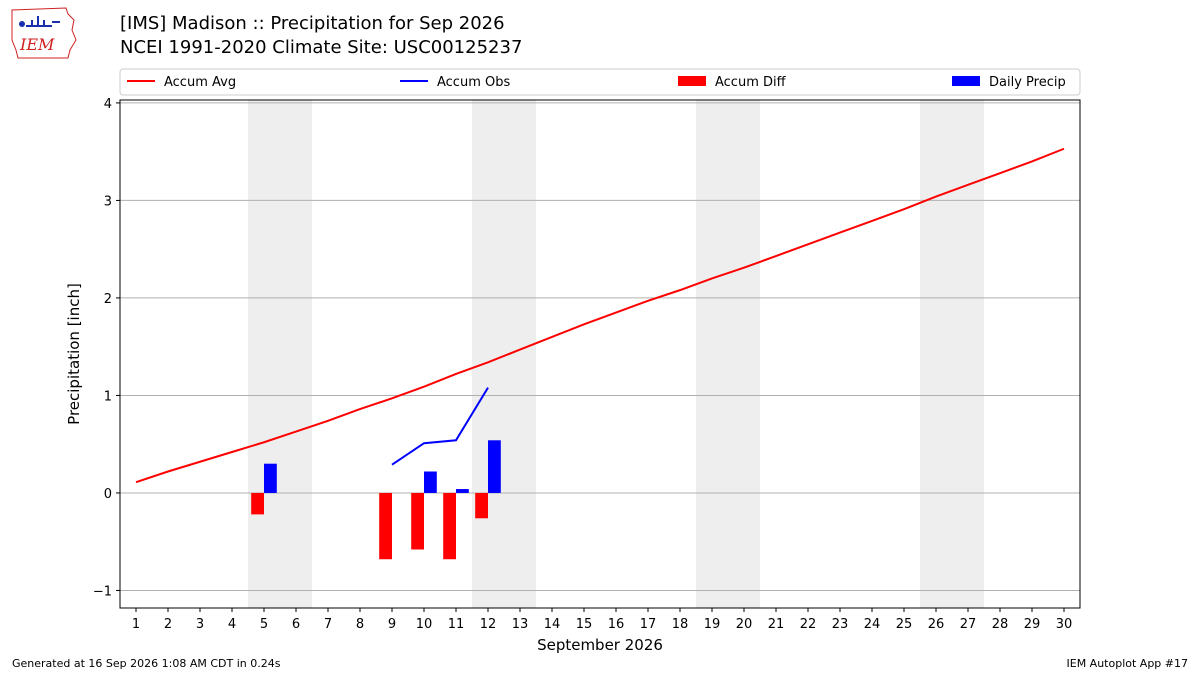 This screenshot has width=1200, height=675. I want to click on legend-daily-precip-label: Daily Precip, so click(1027, 82).